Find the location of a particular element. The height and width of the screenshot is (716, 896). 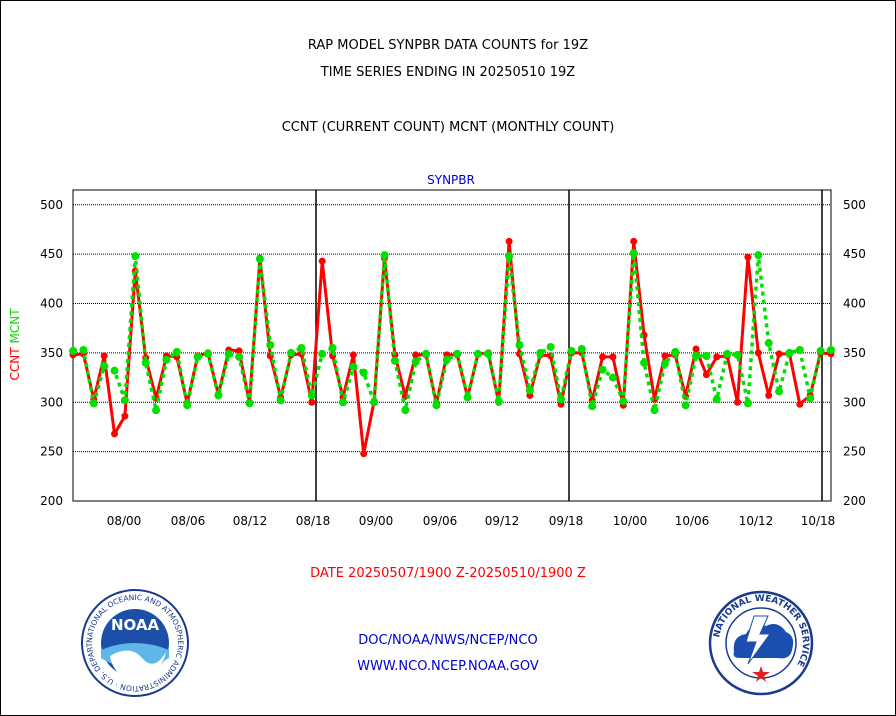

x-tick-label: 08/12 is located at coordinates (250, 521).